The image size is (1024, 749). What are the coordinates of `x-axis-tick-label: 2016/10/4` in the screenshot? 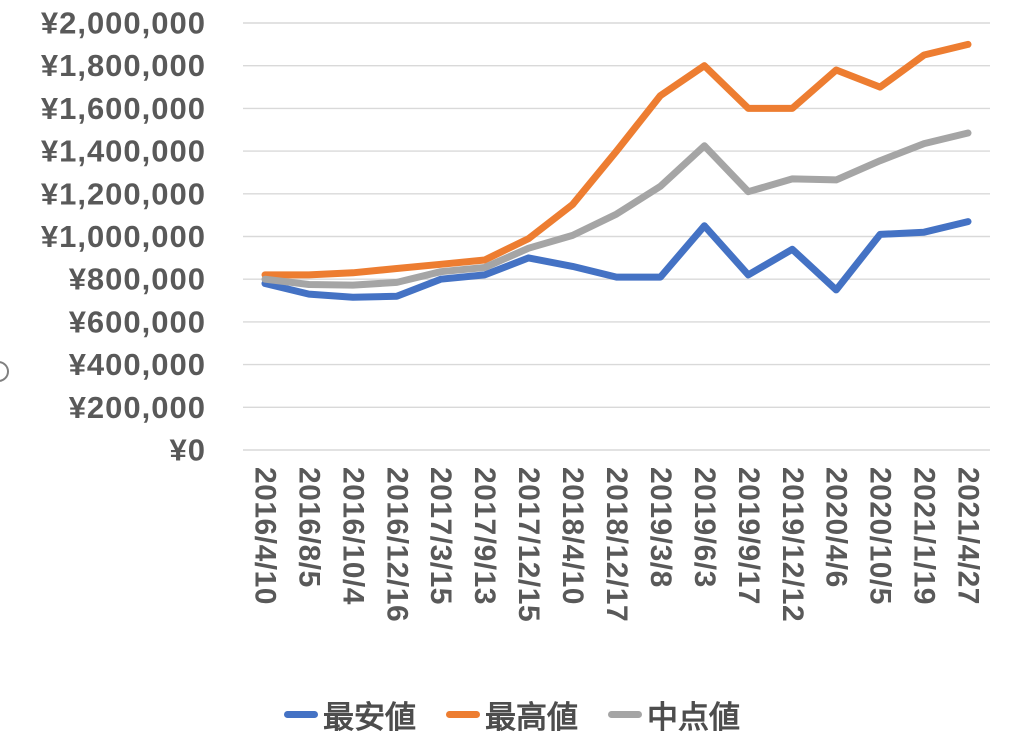 It's located at (352, 536).